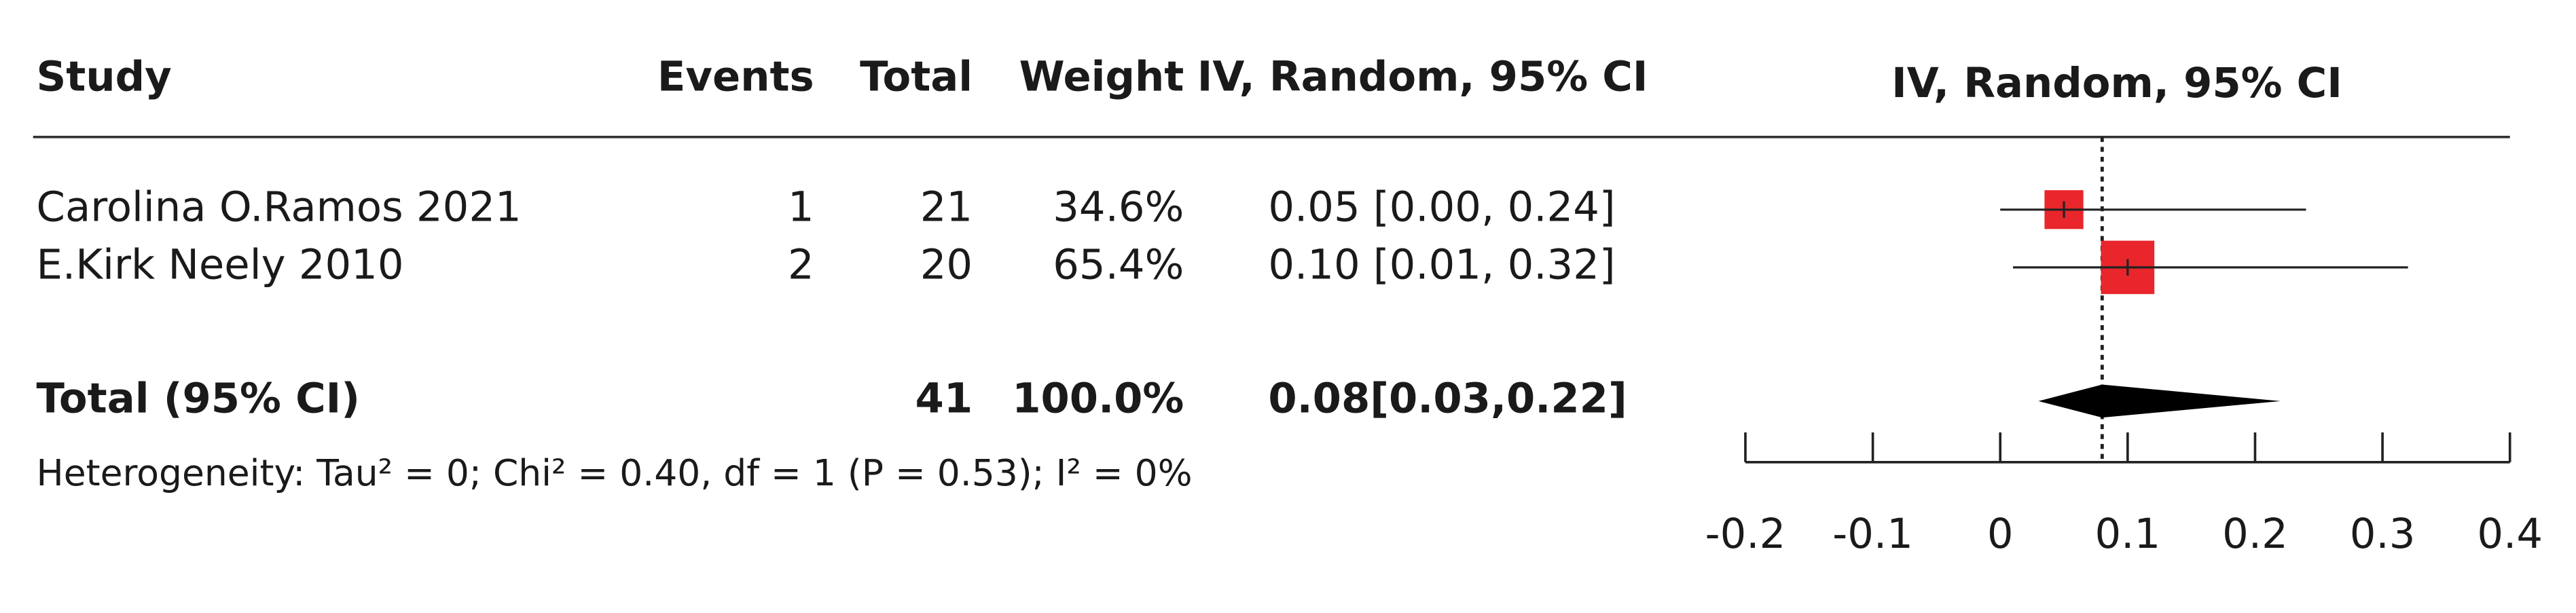  What do you see at coordinates (801, 265) in the screenshot?
I see `events: 2` at bounding box center [801, 265].